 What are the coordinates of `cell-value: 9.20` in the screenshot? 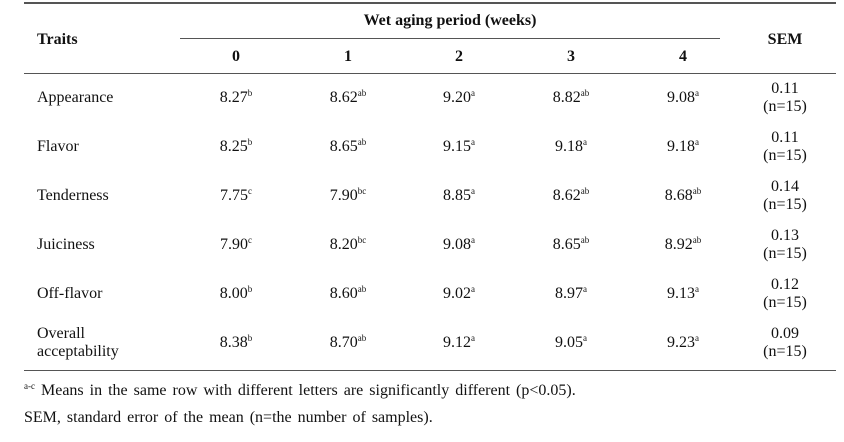 It's located at (457, 97).